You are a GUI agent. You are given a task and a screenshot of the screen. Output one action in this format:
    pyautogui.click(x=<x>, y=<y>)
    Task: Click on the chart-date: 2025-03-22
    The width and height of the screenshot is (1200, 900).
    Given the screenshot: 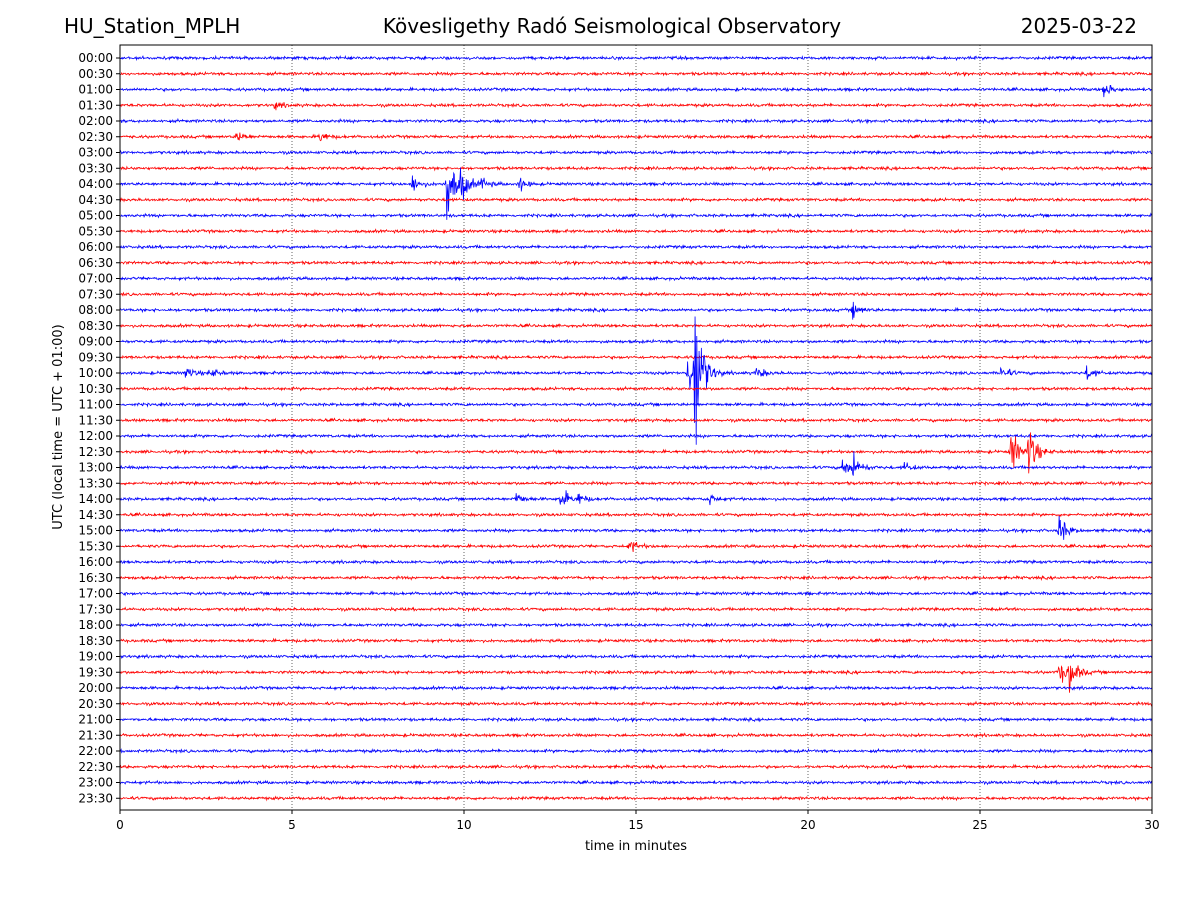 What is the action you would take?
    pyautogui.click(x=1078, y=26)
    